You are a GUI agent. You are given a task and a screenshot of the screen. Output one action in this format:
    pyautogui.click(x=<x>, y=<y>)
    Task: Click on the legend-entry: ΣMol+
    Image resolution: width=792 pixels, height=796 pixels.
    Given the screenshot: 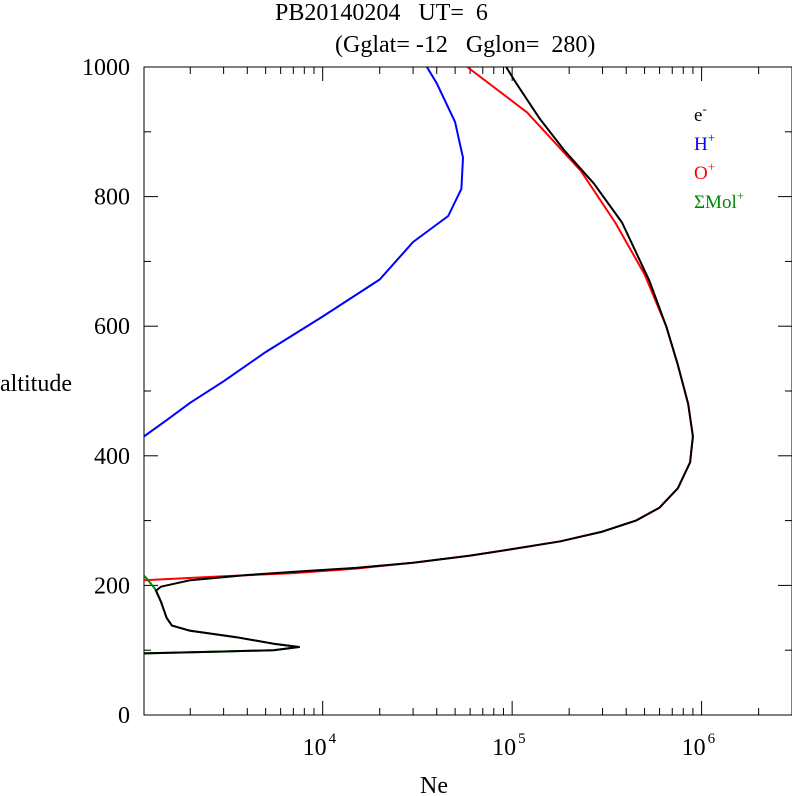 What is the action you would take?
    pyautogui.click(x=719, y=200)
    